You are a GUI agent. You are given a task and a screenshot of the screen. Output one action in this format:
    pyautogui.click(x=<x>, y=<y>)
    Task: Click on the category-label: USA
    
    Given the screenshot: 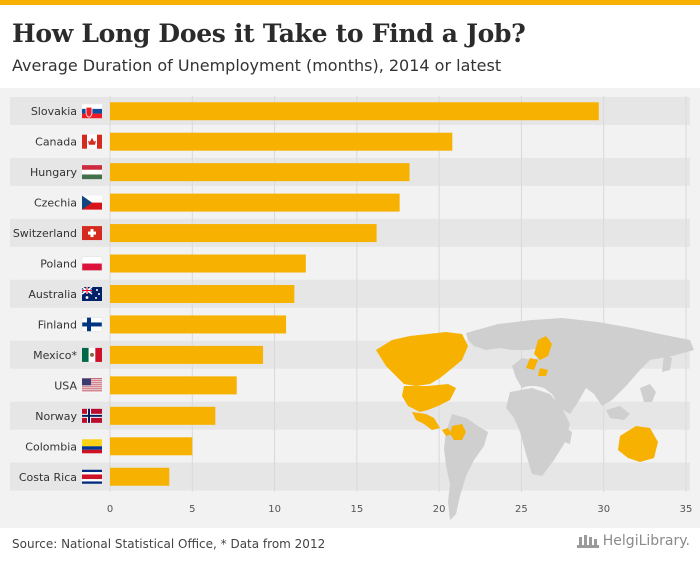 What is the action you would take?
    pyautogui.click(x=65, y=385)
    